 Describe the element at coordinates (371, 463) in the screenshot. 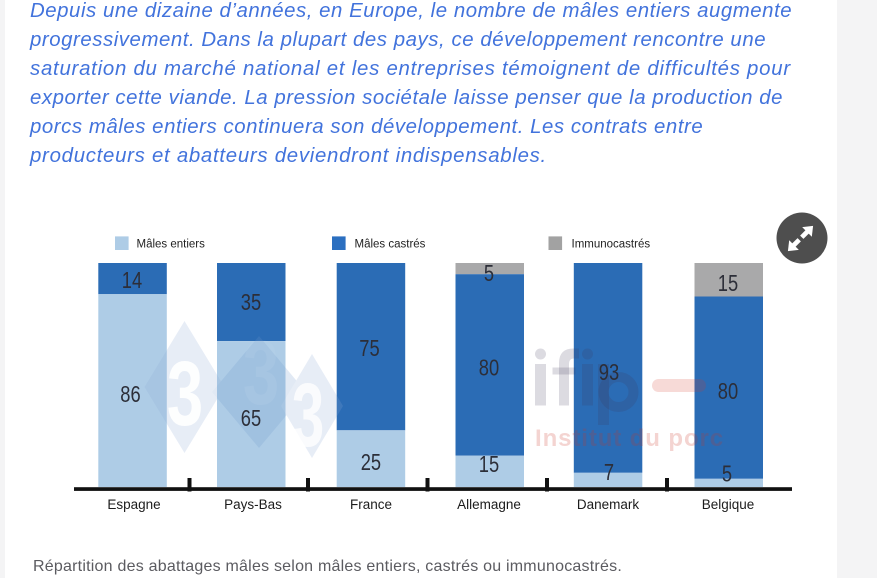

I see `svg-text: 25` at that location.